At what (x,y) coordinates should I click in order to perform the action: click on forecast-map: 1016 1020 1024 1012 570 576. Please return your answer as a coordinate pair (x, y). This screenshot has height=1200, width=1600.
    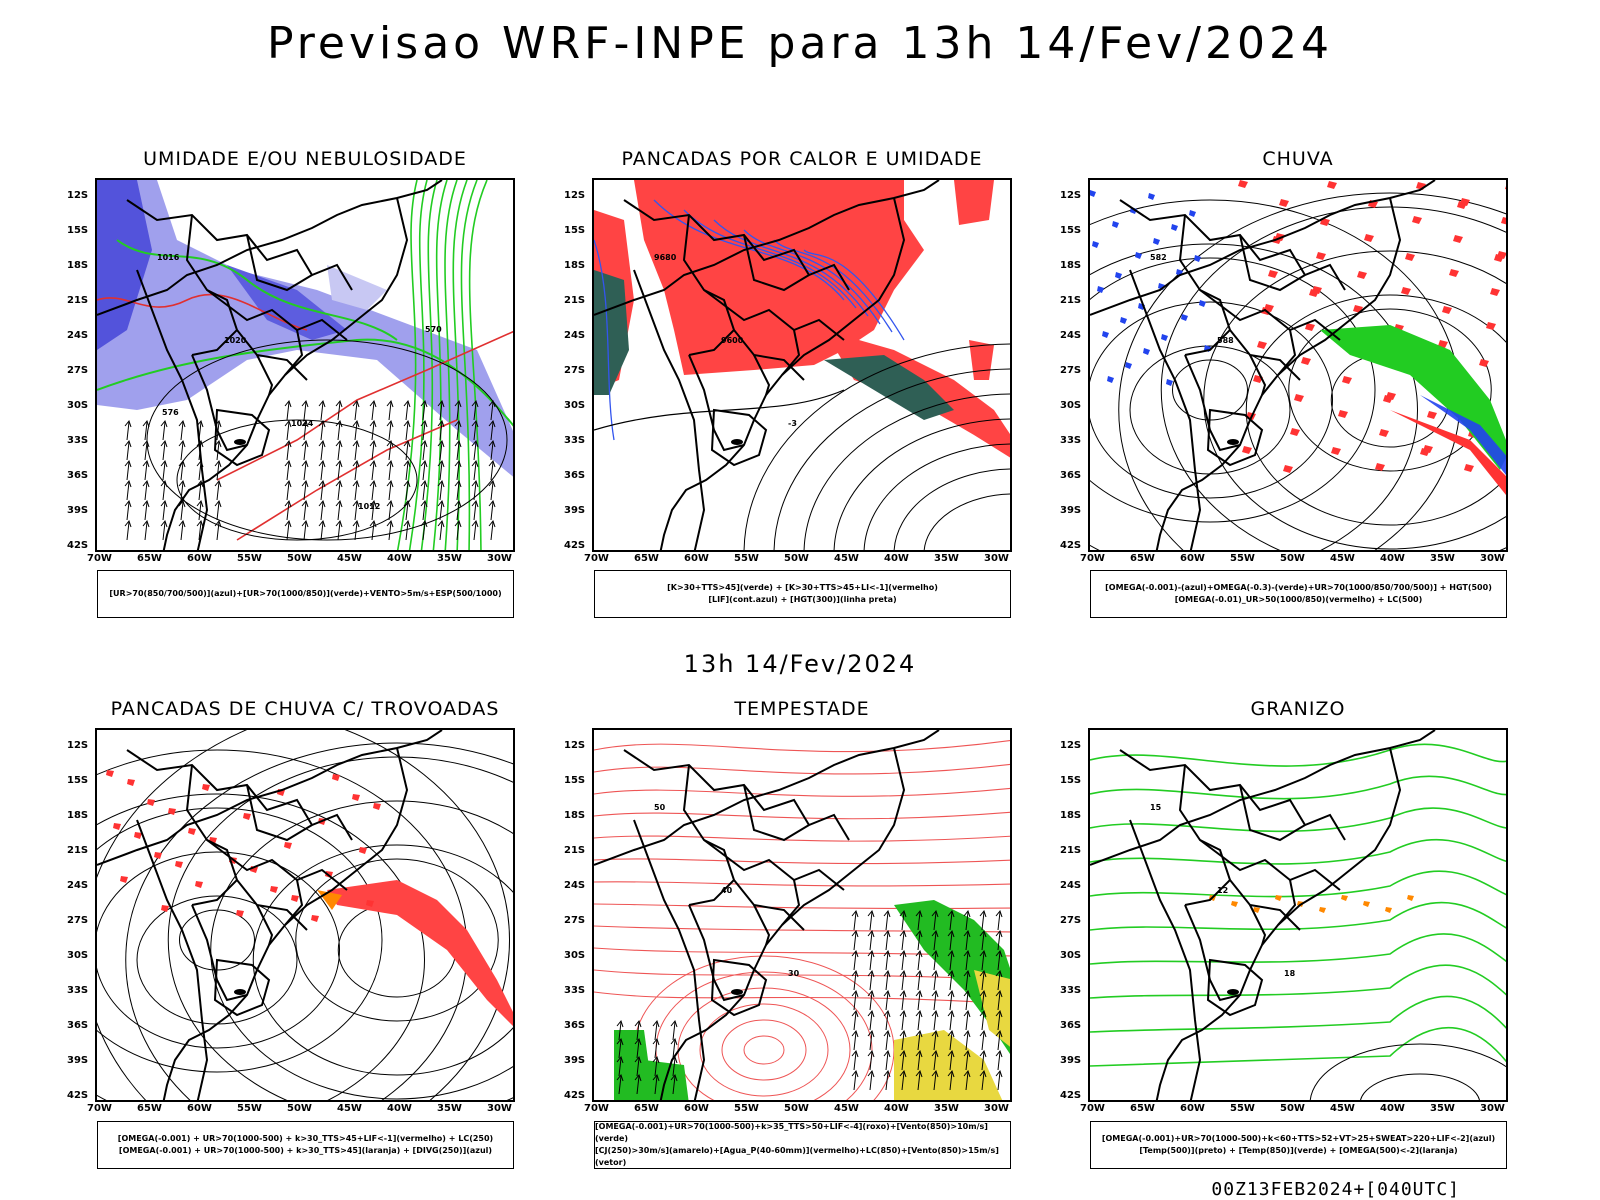
    Looking at the image, I should click on (305, 365).